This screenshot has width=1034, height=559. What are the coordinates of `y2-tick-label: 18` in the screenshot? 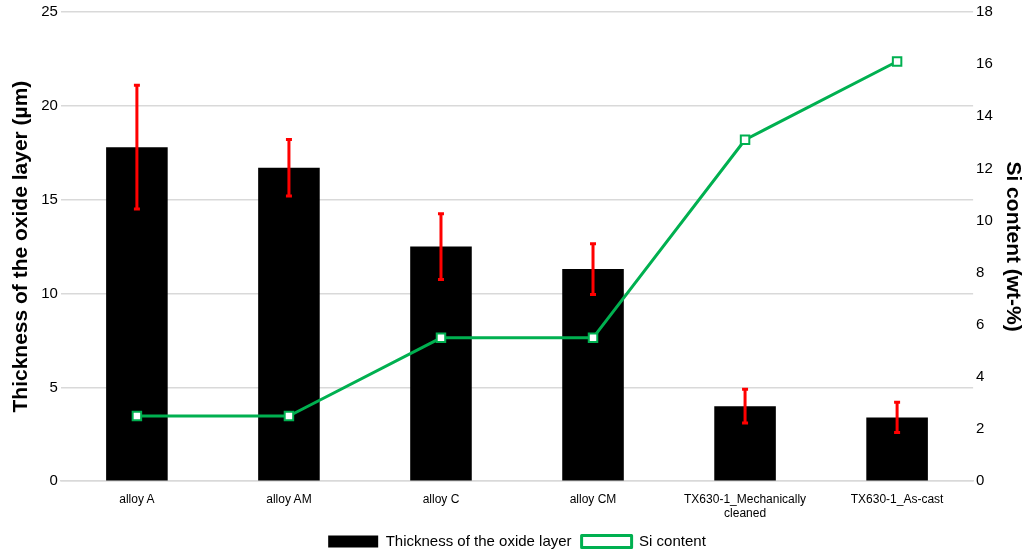 It's located at (984, 11).